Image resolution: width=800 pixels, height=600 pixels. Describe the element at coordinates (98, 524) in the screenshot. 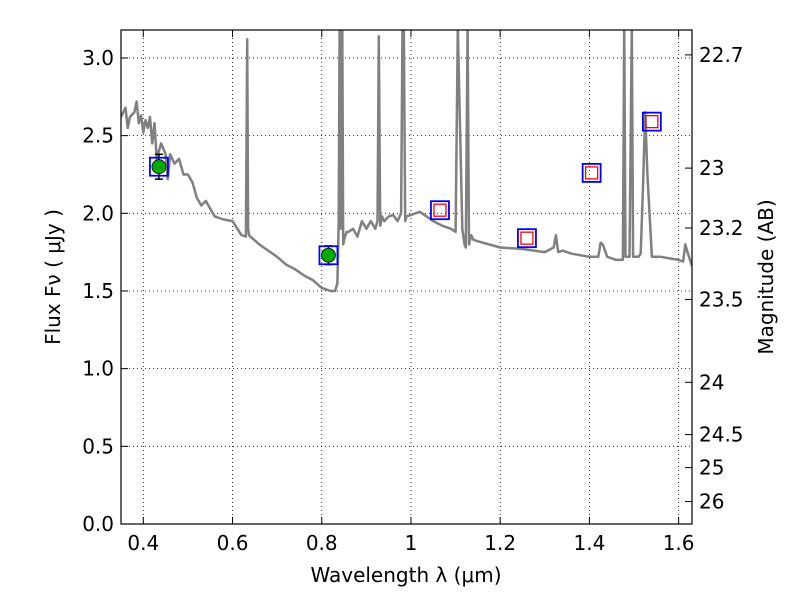

I see `y-tick-label: 0.0` at that location.